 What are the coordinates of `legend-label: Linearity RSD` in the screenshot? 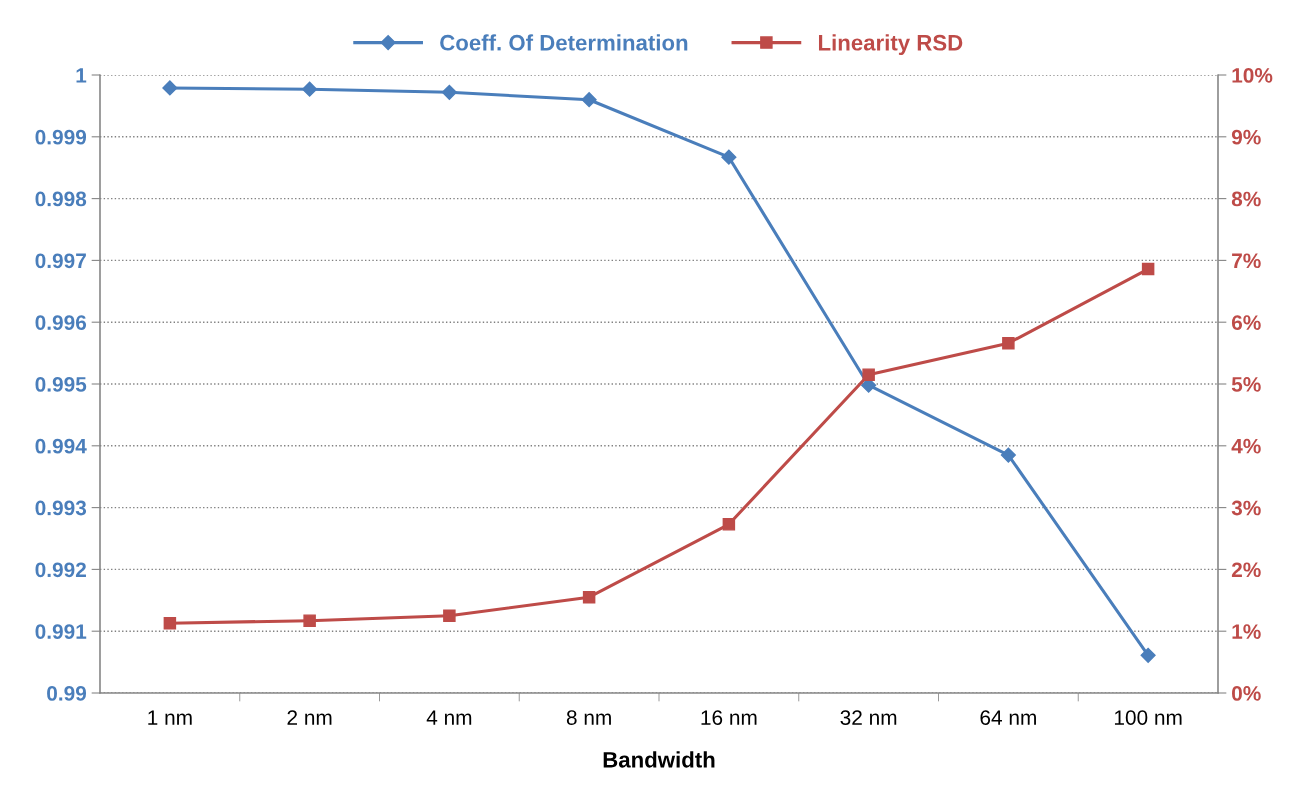 It's located at (890, 44).